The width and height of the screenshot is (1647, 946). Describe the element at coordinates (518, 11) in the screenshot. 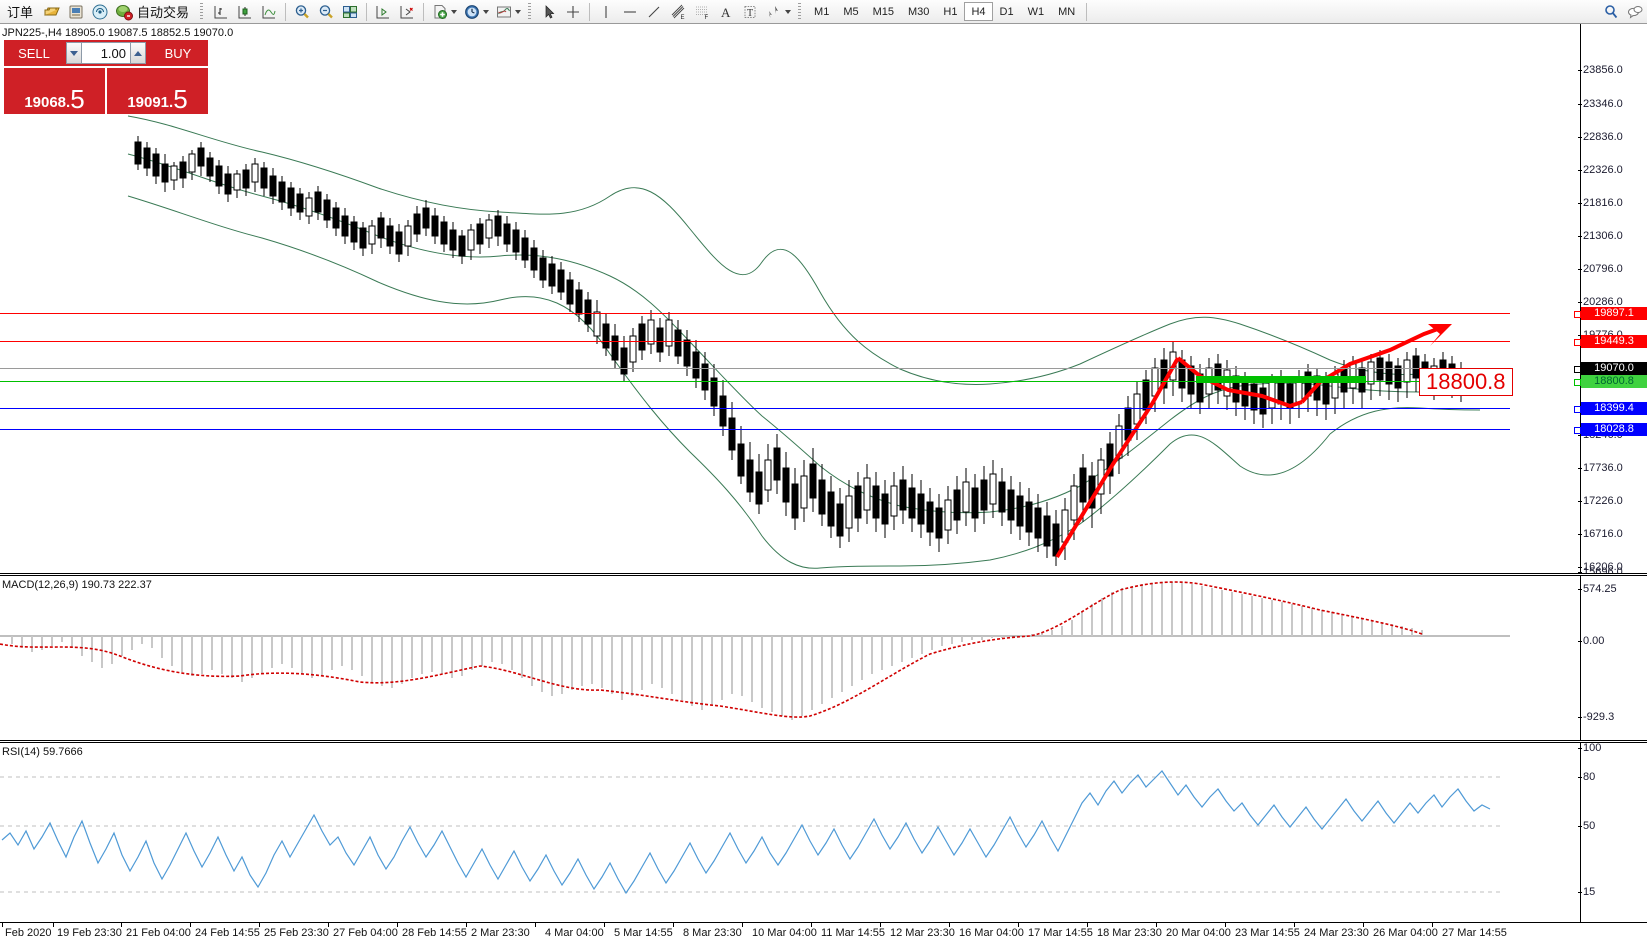

I see `templates-chevron-down-icon` at that location.